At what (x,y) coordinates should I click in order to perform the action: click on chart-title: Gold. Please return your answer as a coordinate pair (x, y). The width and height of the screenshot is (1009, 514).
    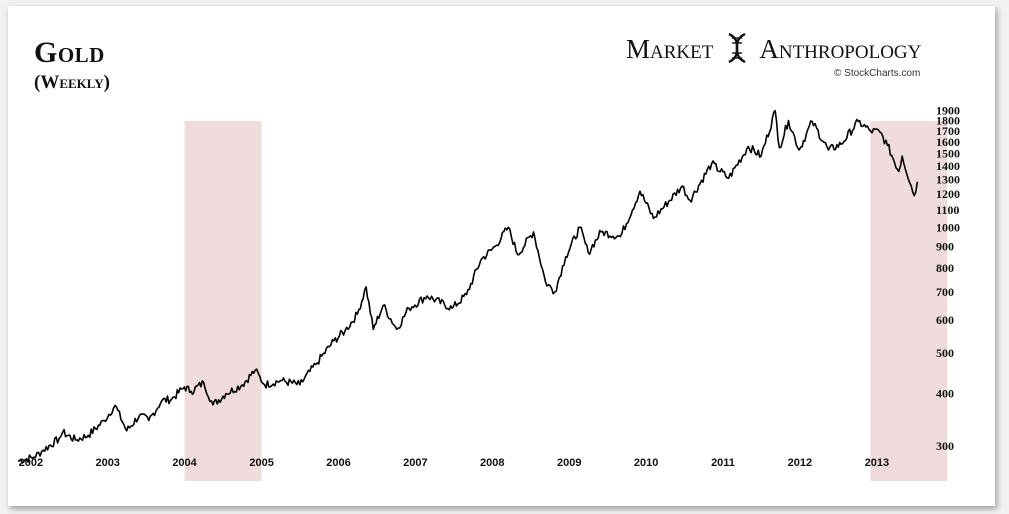
    Looking at the image, I should click on (69, 52).